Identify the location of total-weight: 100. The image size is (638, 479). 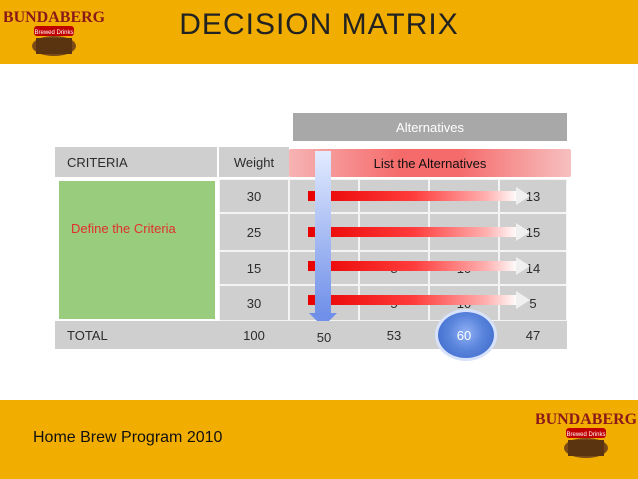
(254, 335).